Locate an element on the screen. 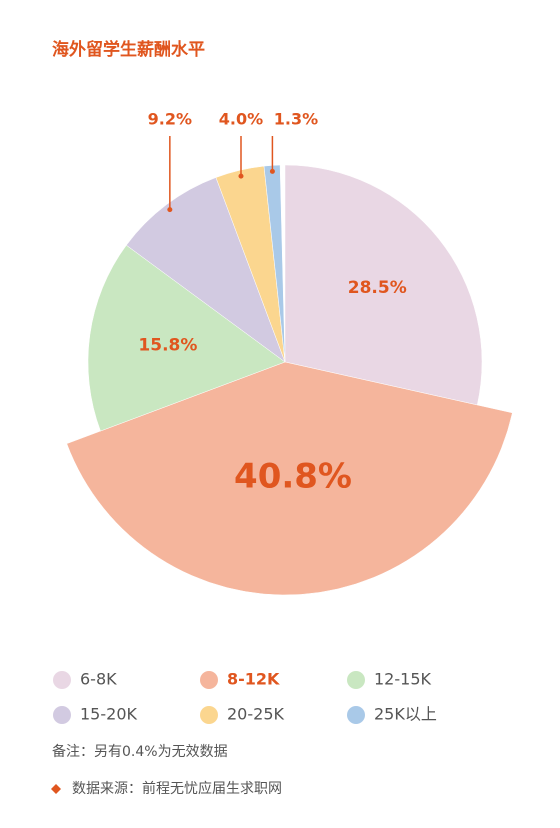 The image size is (560, 828). legend-label: 6-8K is located at coordinates (98, 679).